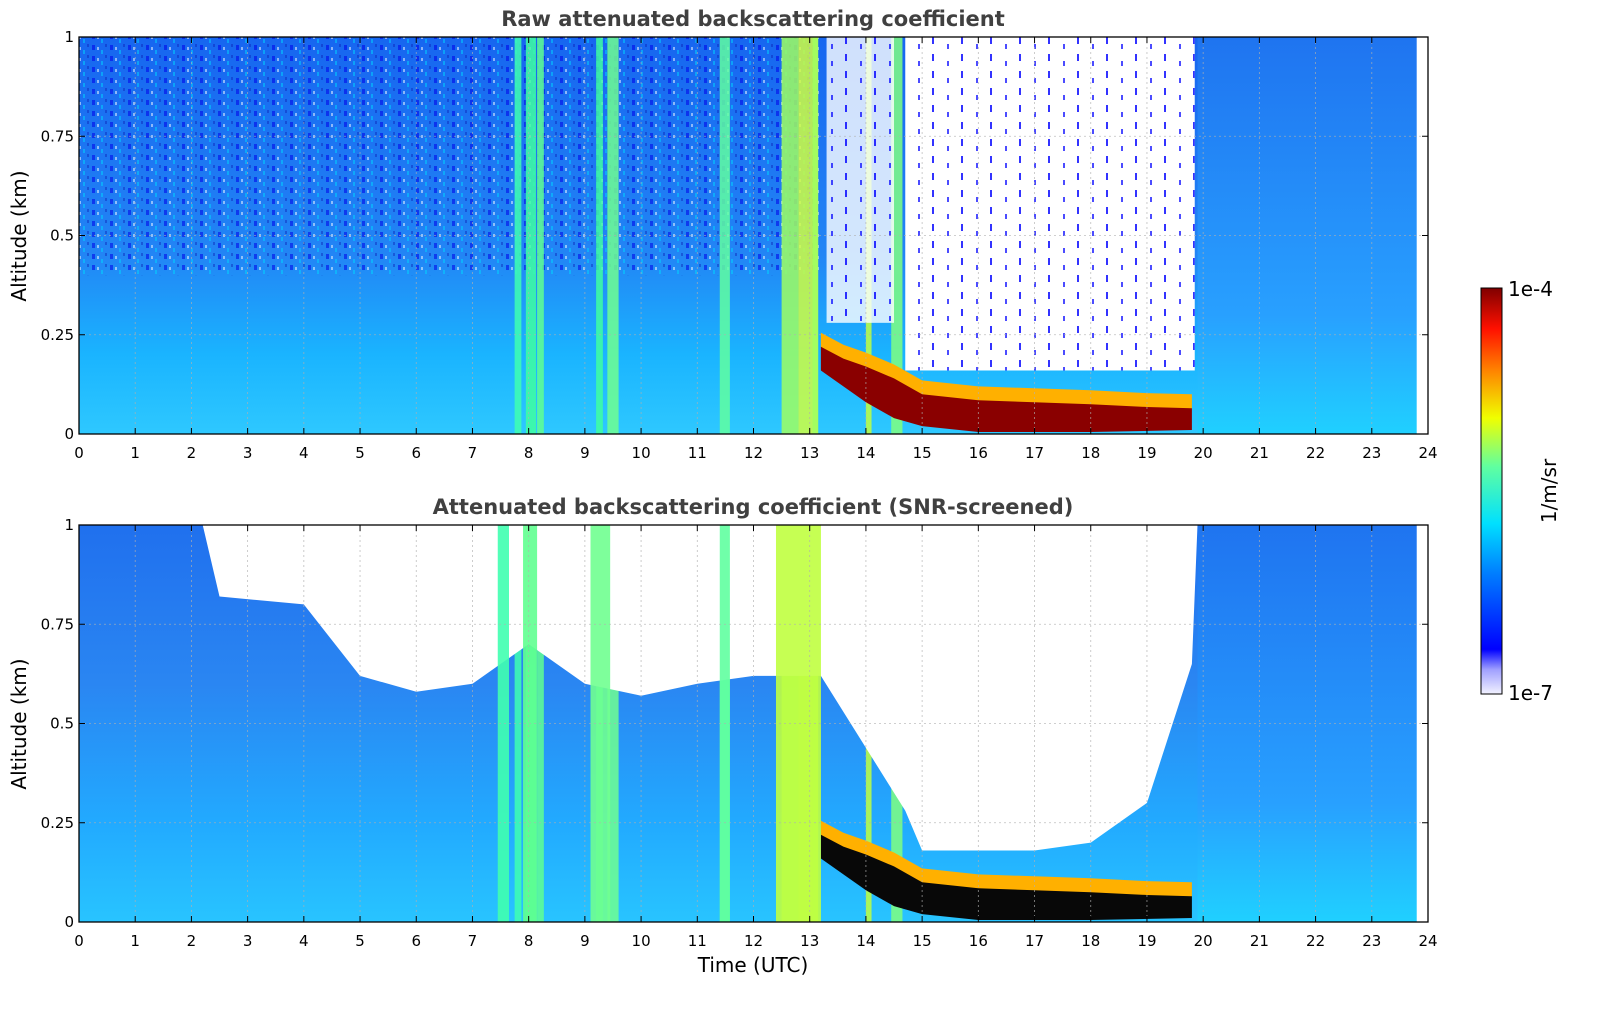 The width and height of the screenshot is (1621, 1020). Describe the element at coordinates (1549, 490) in the screenshot. I see `colorbar-unit-label: 1/m/sr` at that location.